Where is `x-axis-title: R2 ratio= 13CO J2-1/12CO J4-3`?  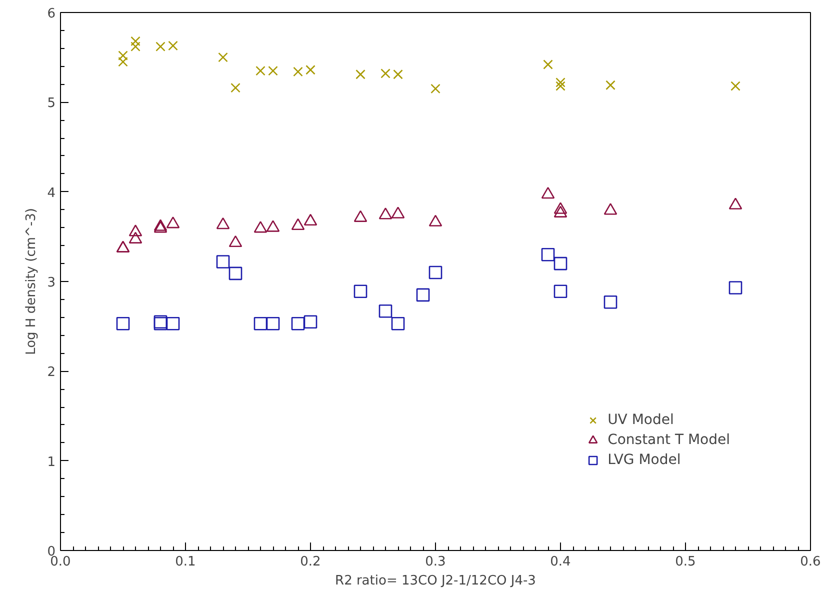
x-axis-title: R2 ratio= 13CO J2-1/12CO J4-3 is located at coordinates (435, 581).